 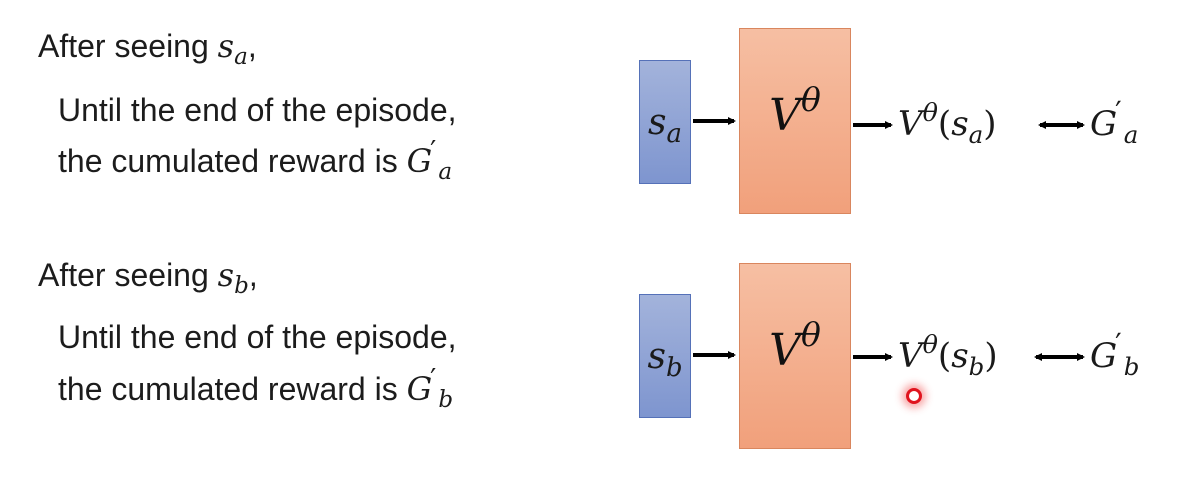 I want to click on after-seeing-line-b: After seeing sb,, so click(x=148, y=278).